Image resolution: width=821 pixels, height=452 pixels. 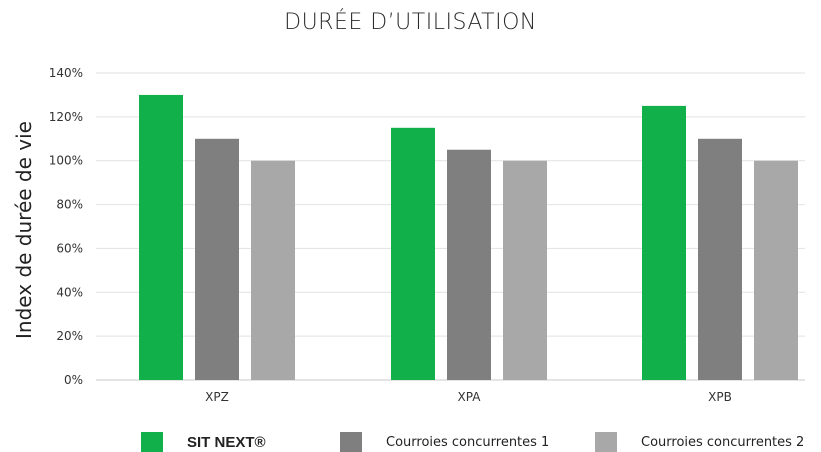 What do you see at coordinates (217, 397) in the screenshot?
I see `x-tick-label-xpz: XPZ` at bounding box center [217, 397].